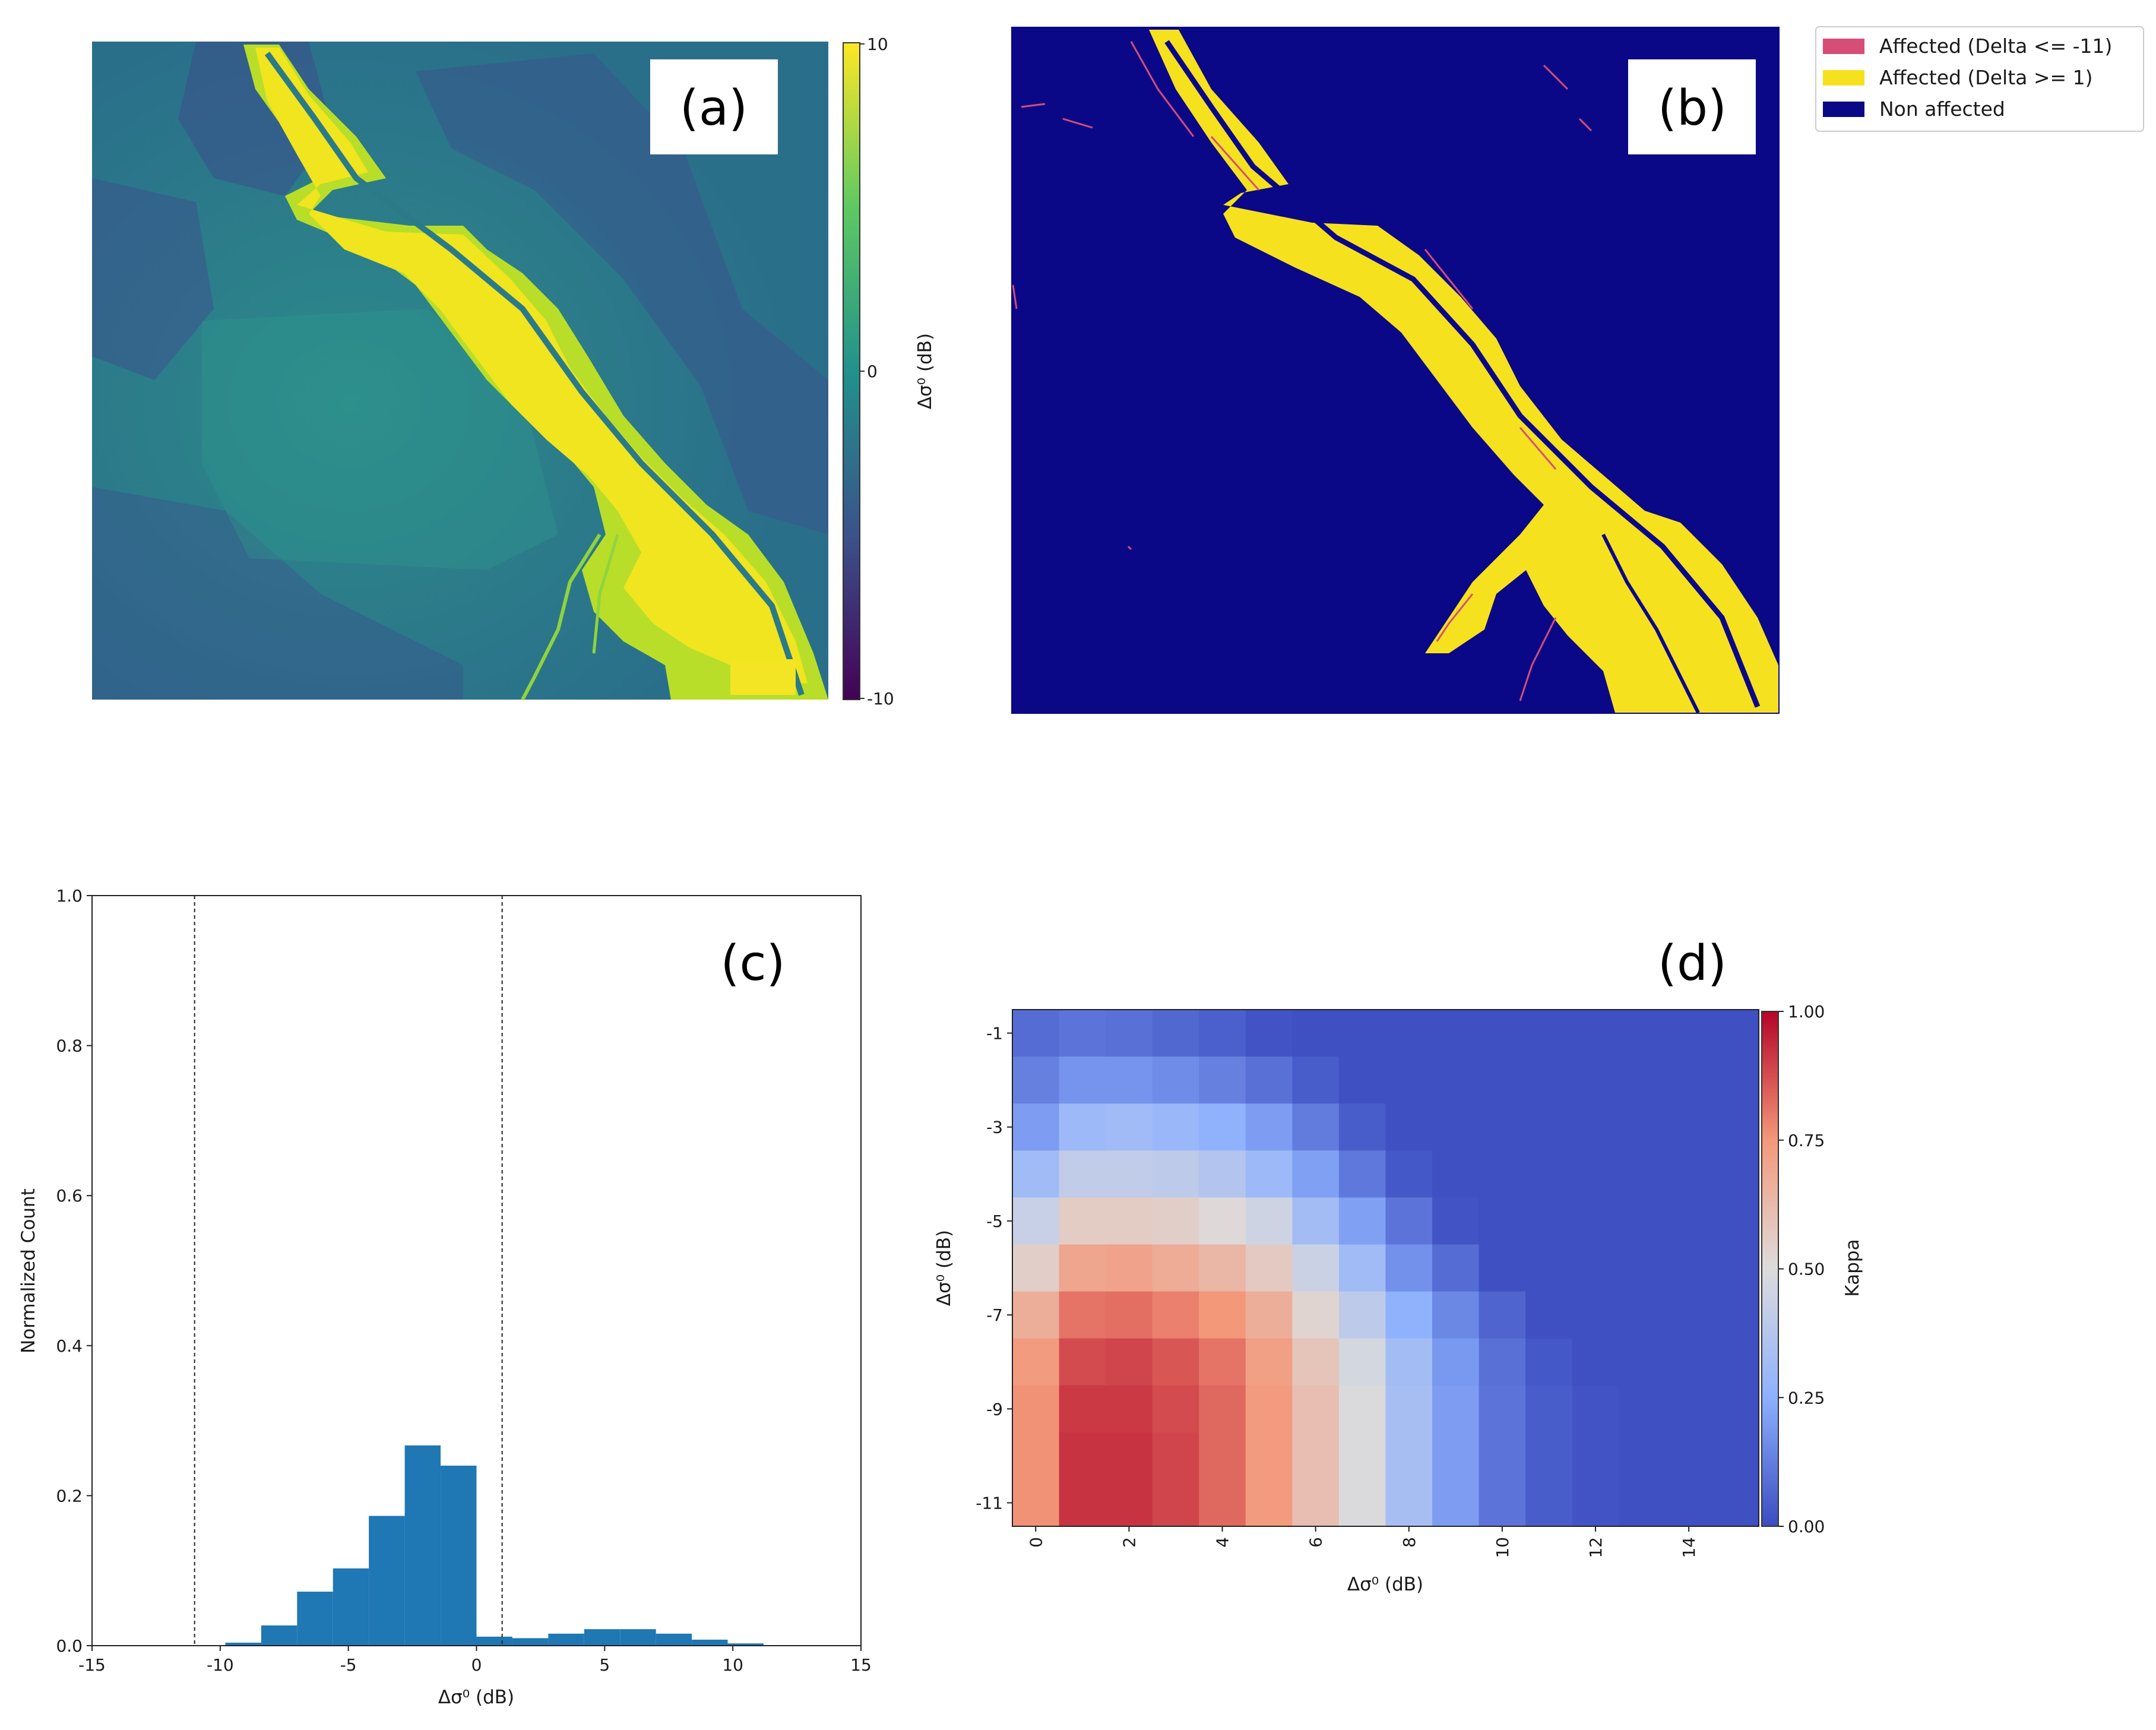 Image resolution: width=2156 pixels, height=1730 pixels. I want to click on panel-a-flood-zone-core, so click(531, 369).